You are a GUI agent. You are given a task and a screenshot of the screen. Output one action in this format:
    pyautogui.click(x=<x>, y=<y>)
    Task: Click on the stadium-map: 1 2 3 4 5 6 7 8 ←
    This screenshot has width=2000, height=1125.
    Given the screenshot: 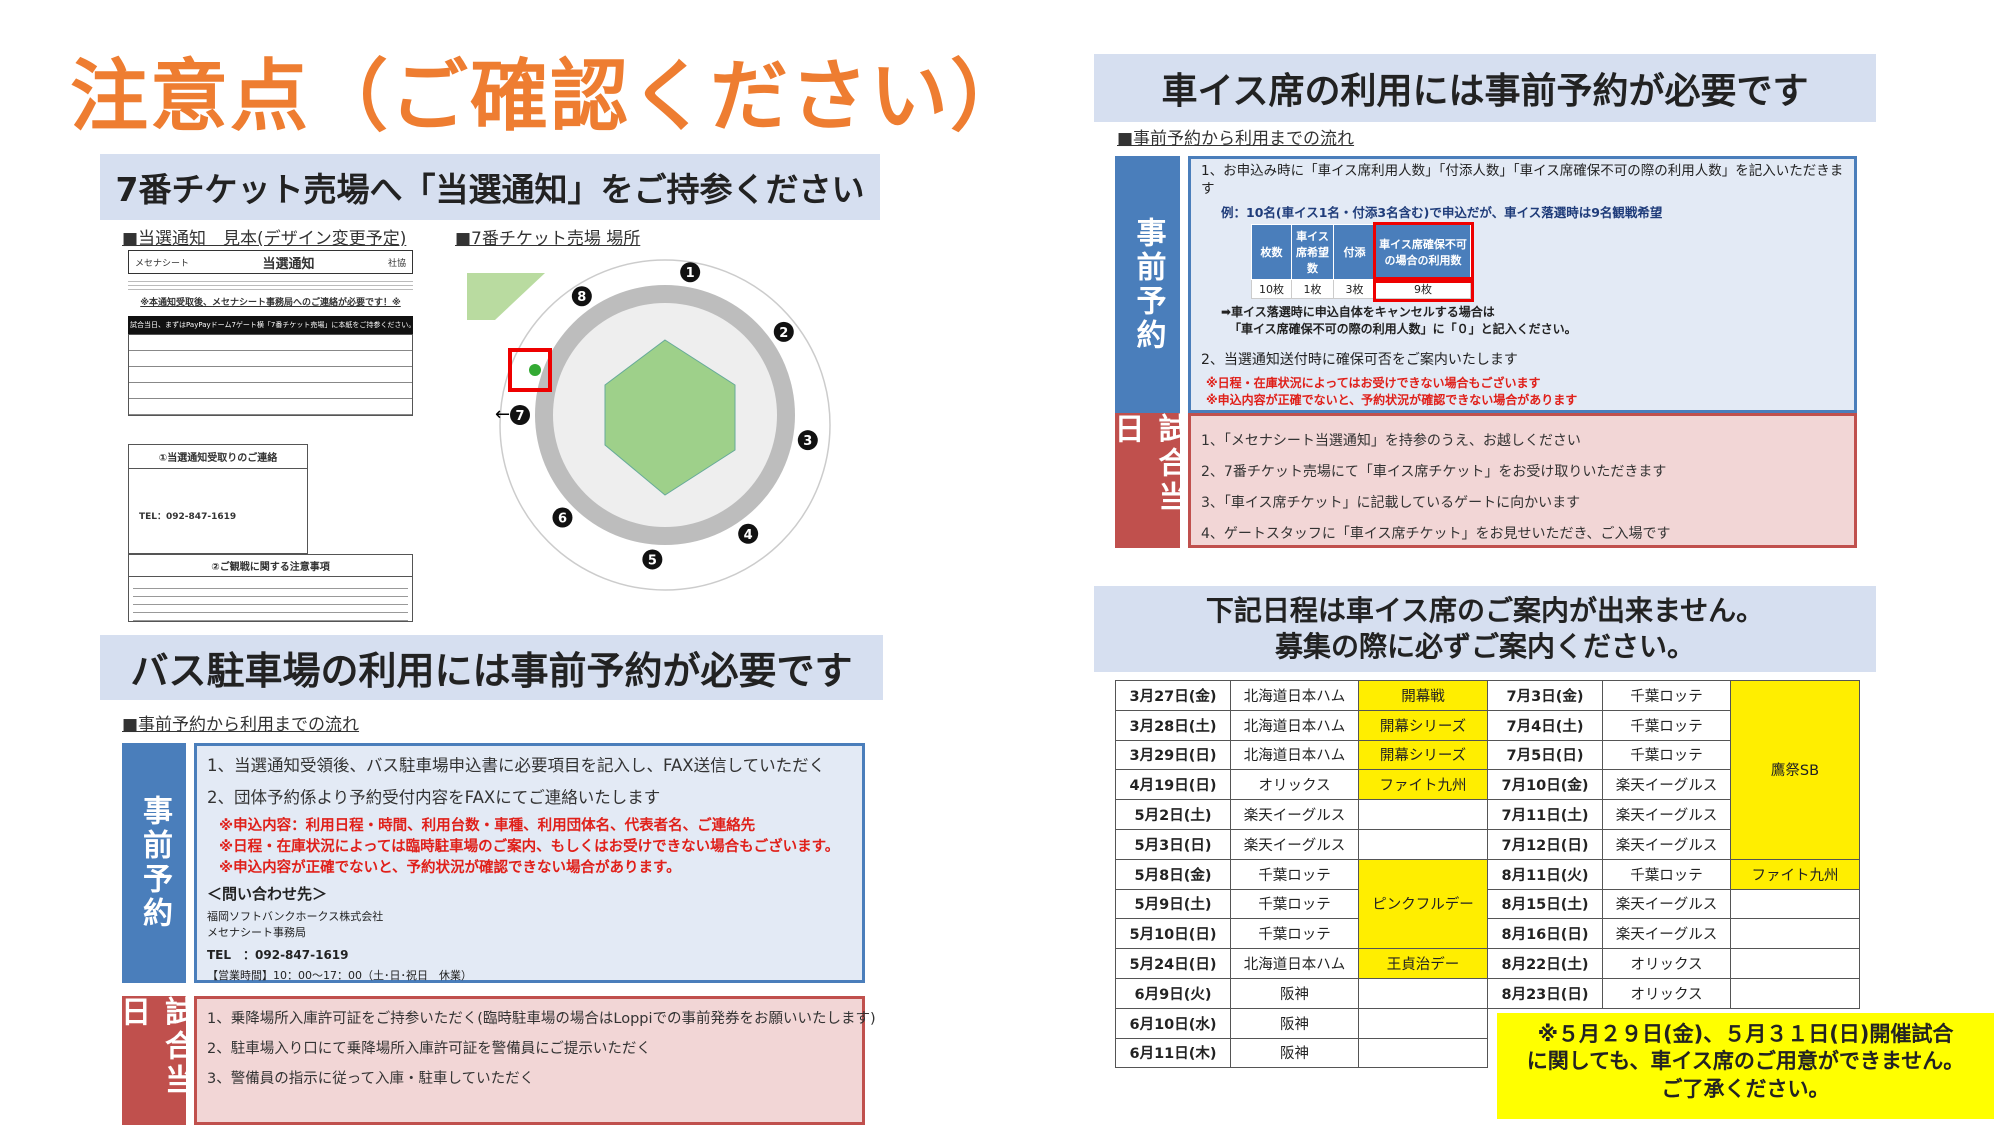 What is the action you would take?
    pyautogui.click(x=649, y=425)
    